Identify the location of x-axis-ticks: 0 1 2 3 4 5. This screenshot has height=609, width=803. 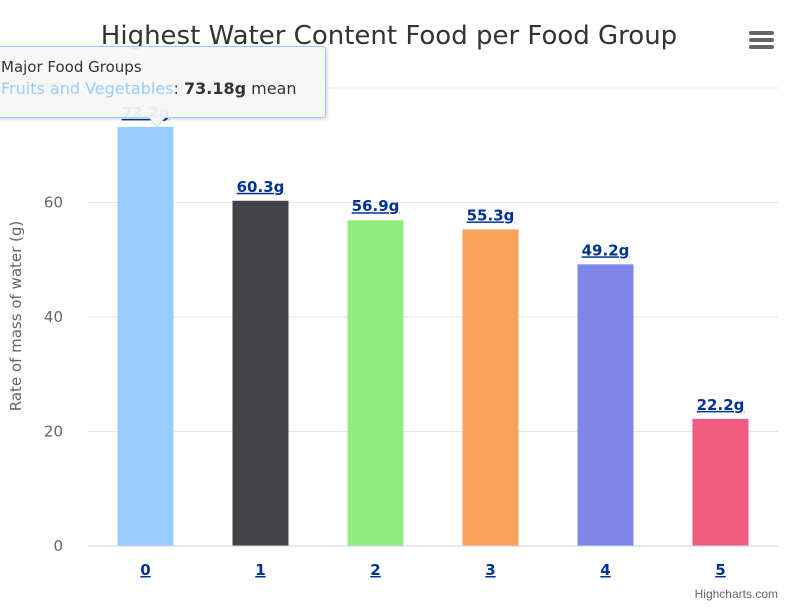
(432, 570).